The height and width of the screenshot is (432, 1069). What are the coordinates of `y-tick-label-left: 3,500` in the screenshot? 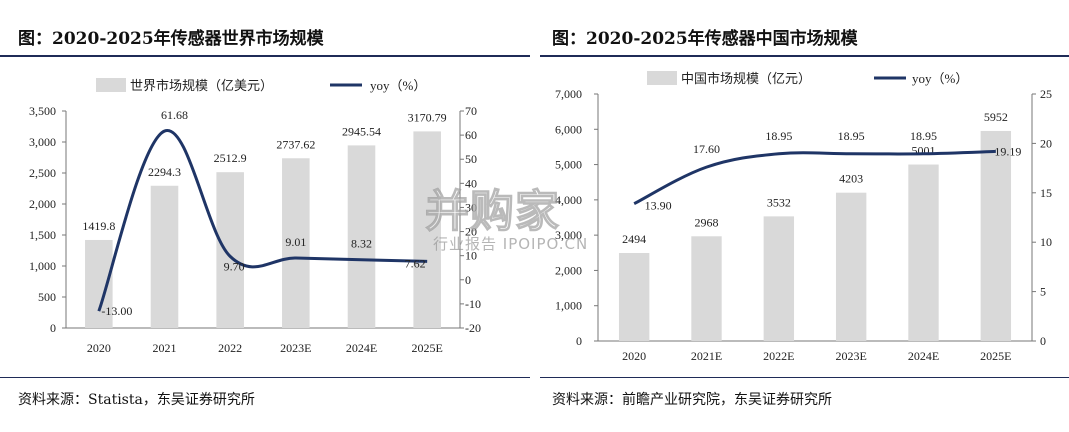 It's located at (42, 111).